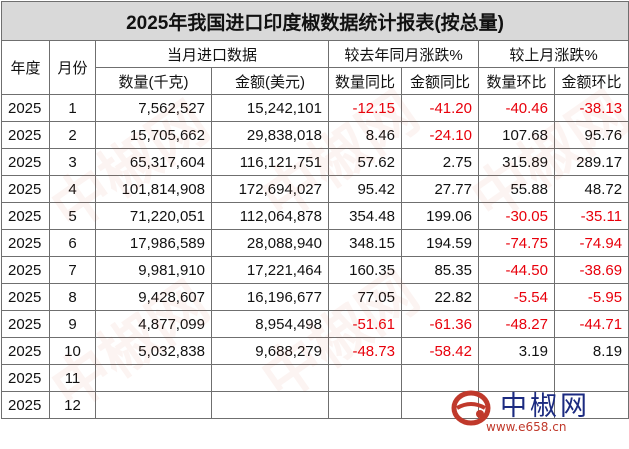 This screenshot has width=629, height=449. Describe the element at coordinates (591, 270) in the screenshot. I see `cell-amt-mom: -38.69` at that location.